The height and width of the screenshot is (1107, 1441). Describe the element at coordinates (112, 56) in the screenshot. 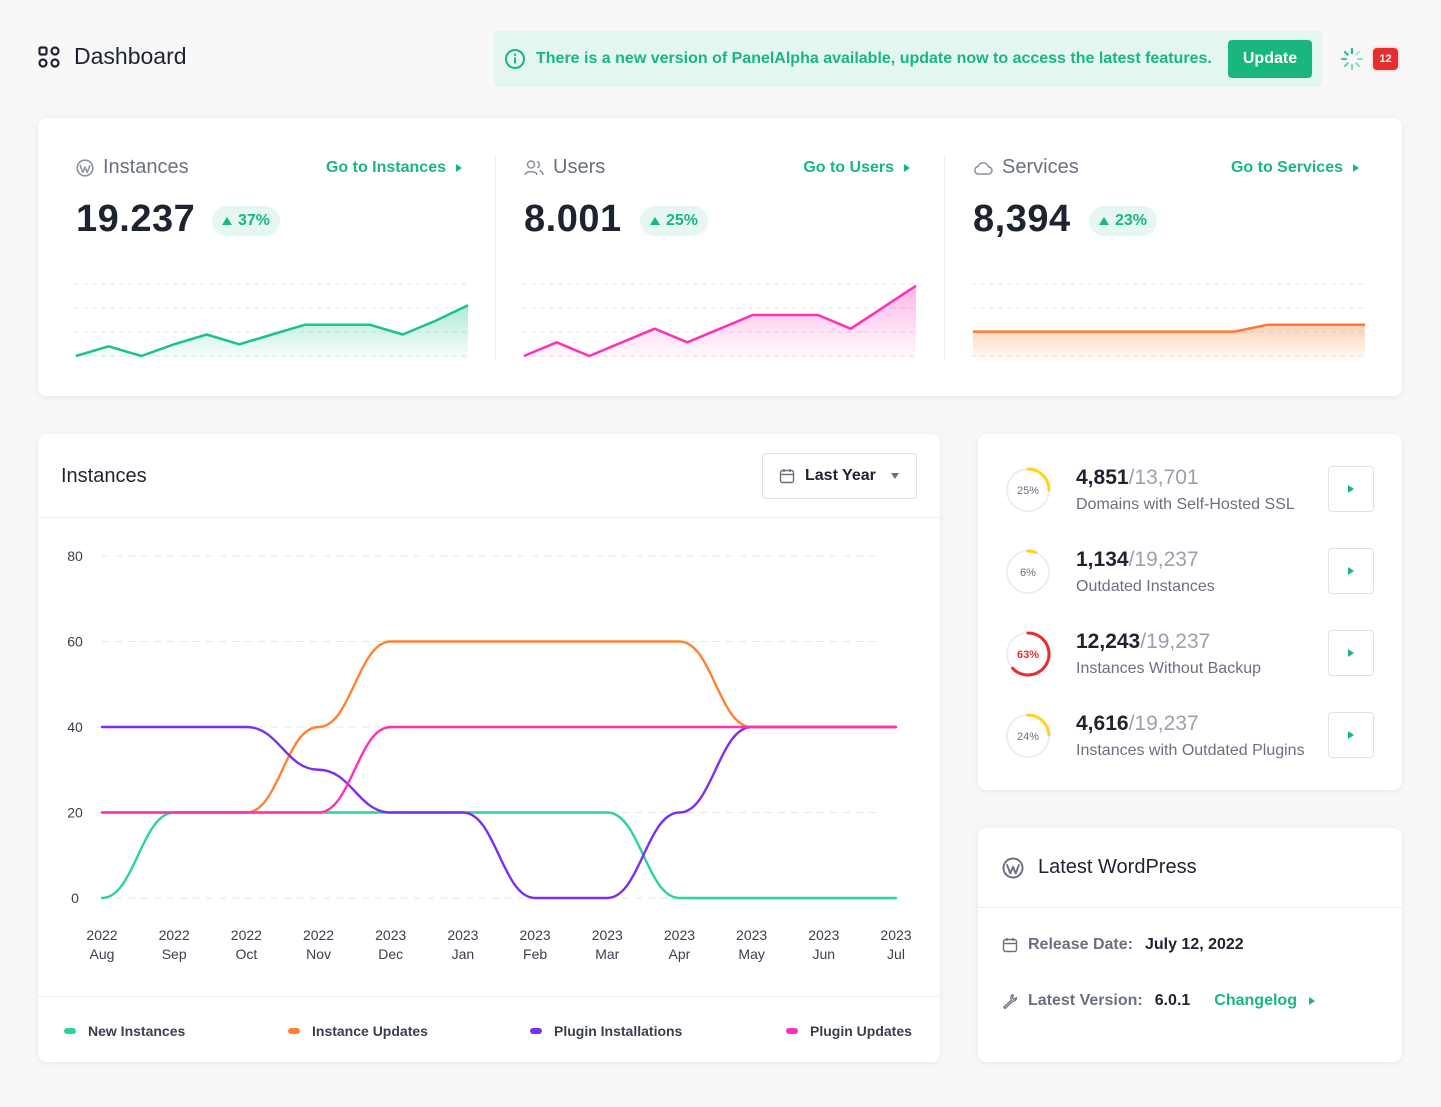

I see `page-header: Dashboard` at that location.